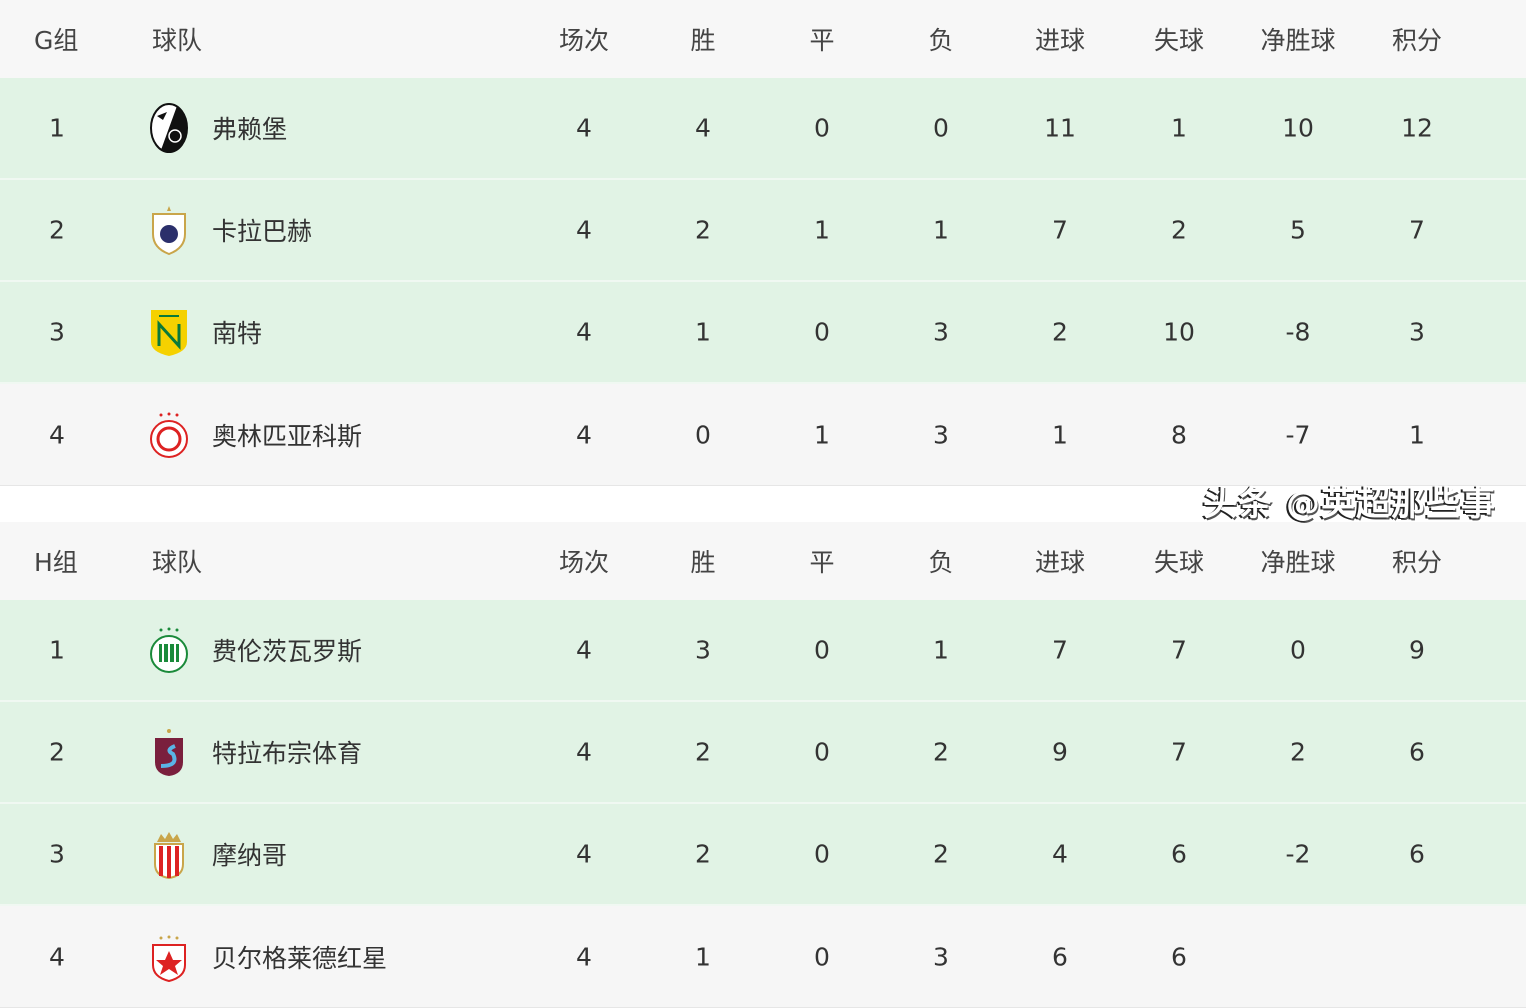  What do you see at coordinates (1417, 650) in the screenshot?
I see `stat-value: 9` at bounding box center [1417, 650].